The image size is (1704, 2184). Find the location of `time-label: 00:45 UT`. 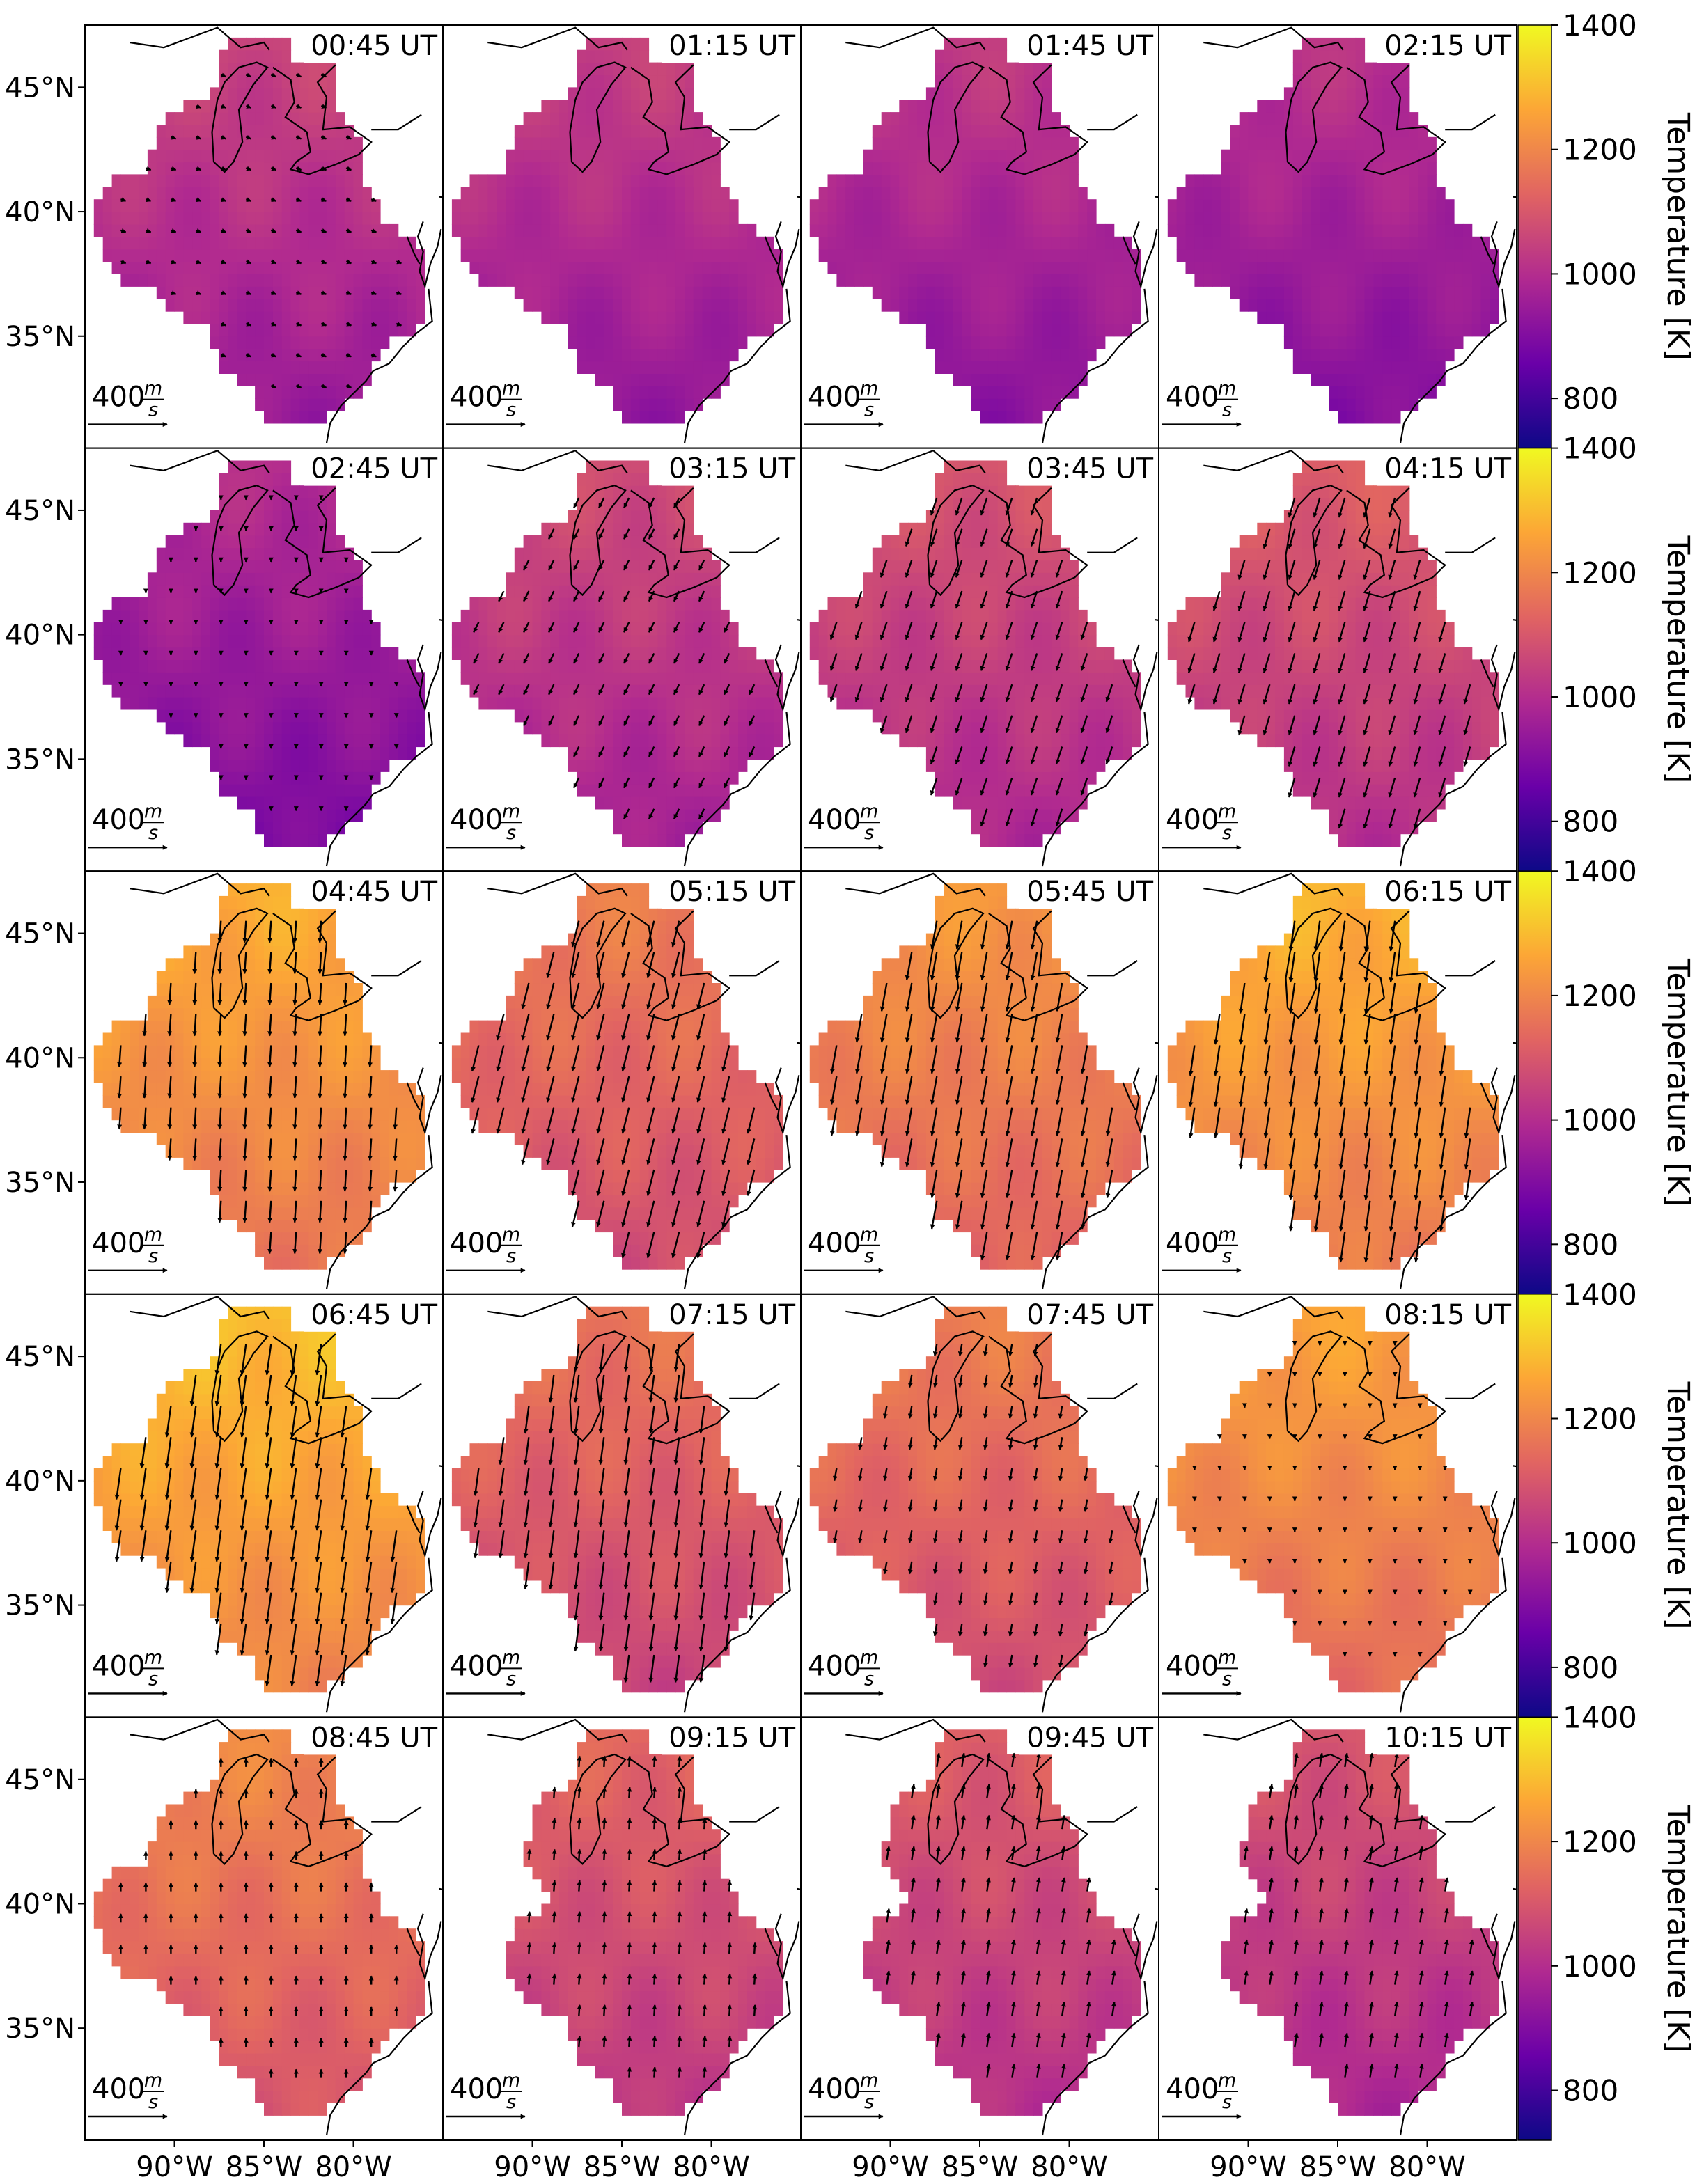

time-label: 00:45 UT is located at coordinates (374, 46).